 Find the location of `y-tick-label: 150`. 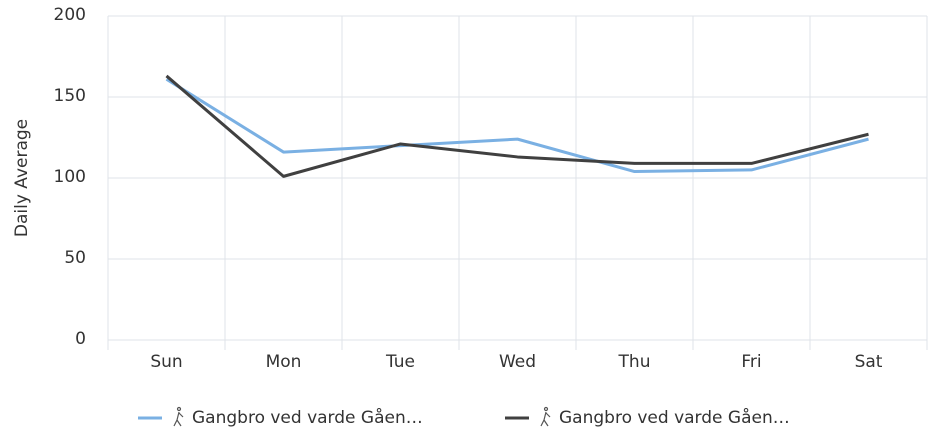

y-tick-label: 150 is located at coordinates (70, 96).